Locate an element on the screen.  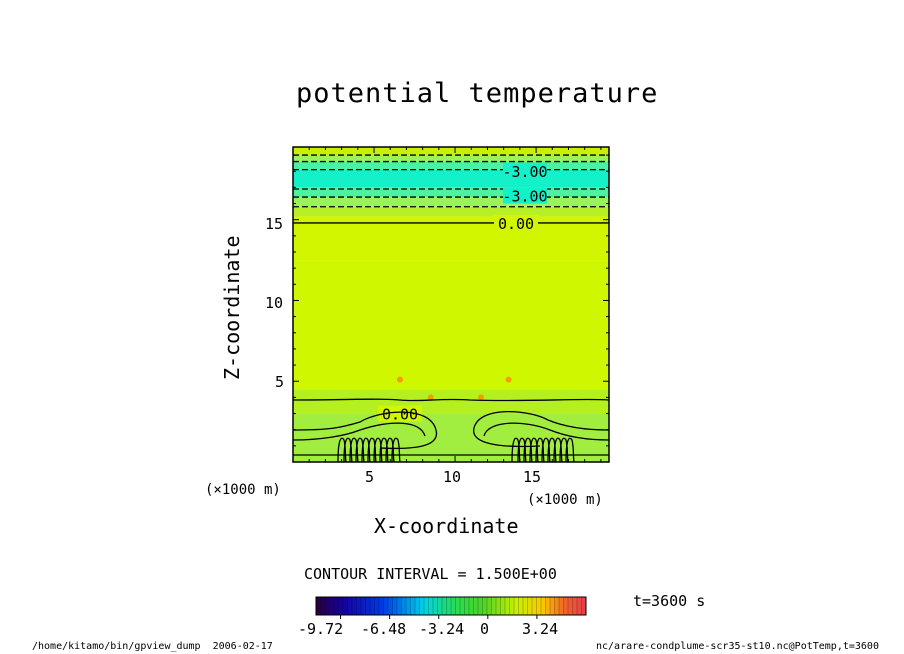
x-axis-unit: (×1000 m) is located at coordinates (565, 500).